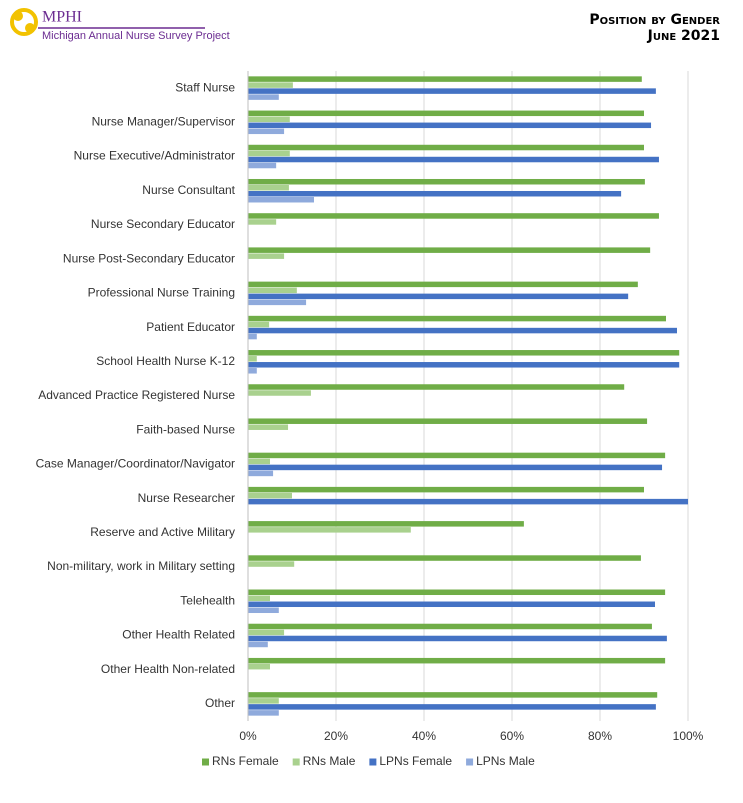 Image resolution: width=743 pixels, height=803 pixels. Describe the element at coordinates (178, 635) in the screenshot. I see `y-tick-label: Other Health Related` at that location.